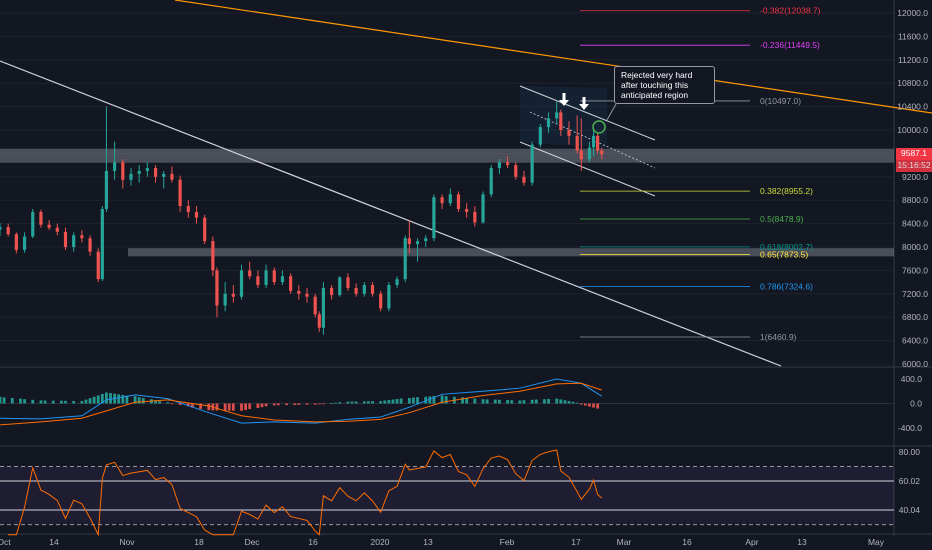 This screenshot has height=550, width=932. Describe the element at coordinates (784, 254) in the screenshot. I see `fib-label: 0.65(7873.5)` at that location.